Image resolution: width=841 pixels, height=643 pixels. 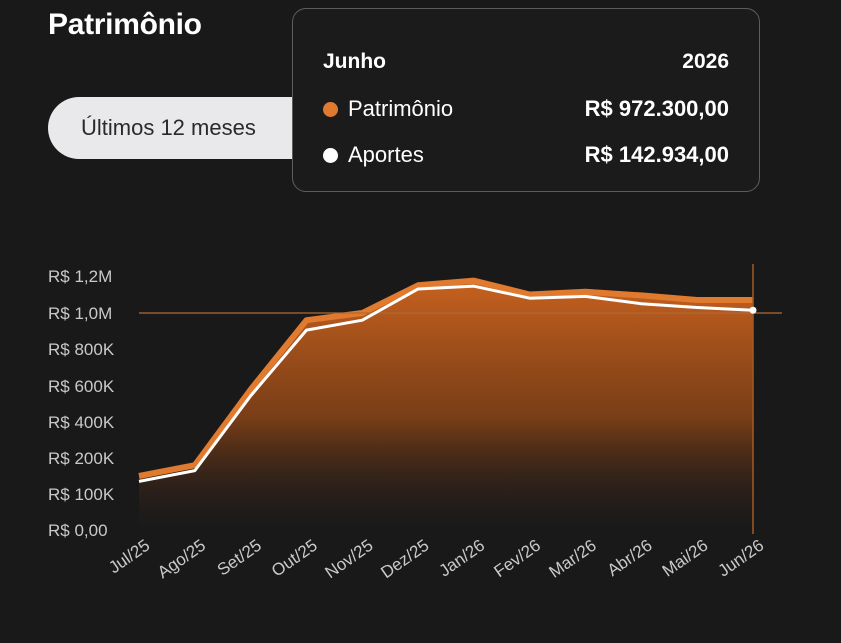 What do you see at coordinates (294, 558) in the screenshot?
I see `x-tick-label: Out/25` at bounding box center [294, 558].